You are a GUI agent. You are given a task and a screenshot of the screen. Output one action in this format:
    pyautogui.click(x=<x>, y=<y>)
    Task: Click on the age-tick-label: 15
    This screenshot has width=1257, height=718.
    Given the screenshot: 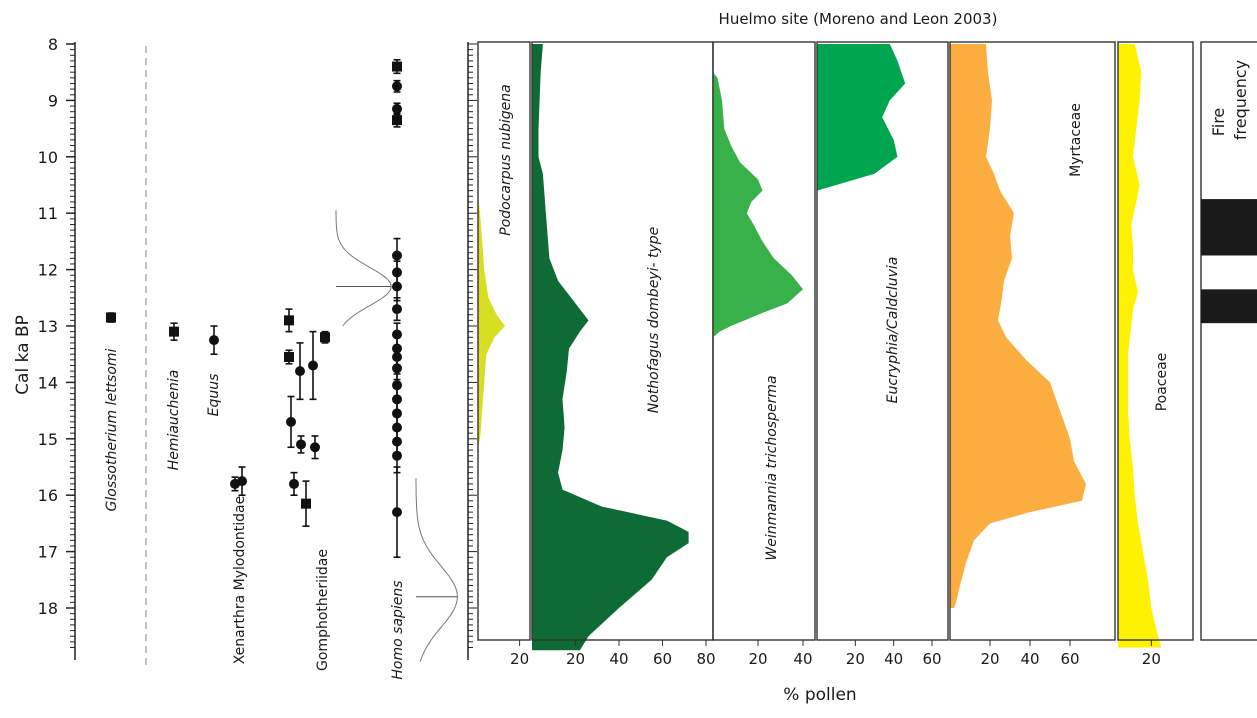 What is the action you would take?
    pyautogui.click(x=48, y=439)
    